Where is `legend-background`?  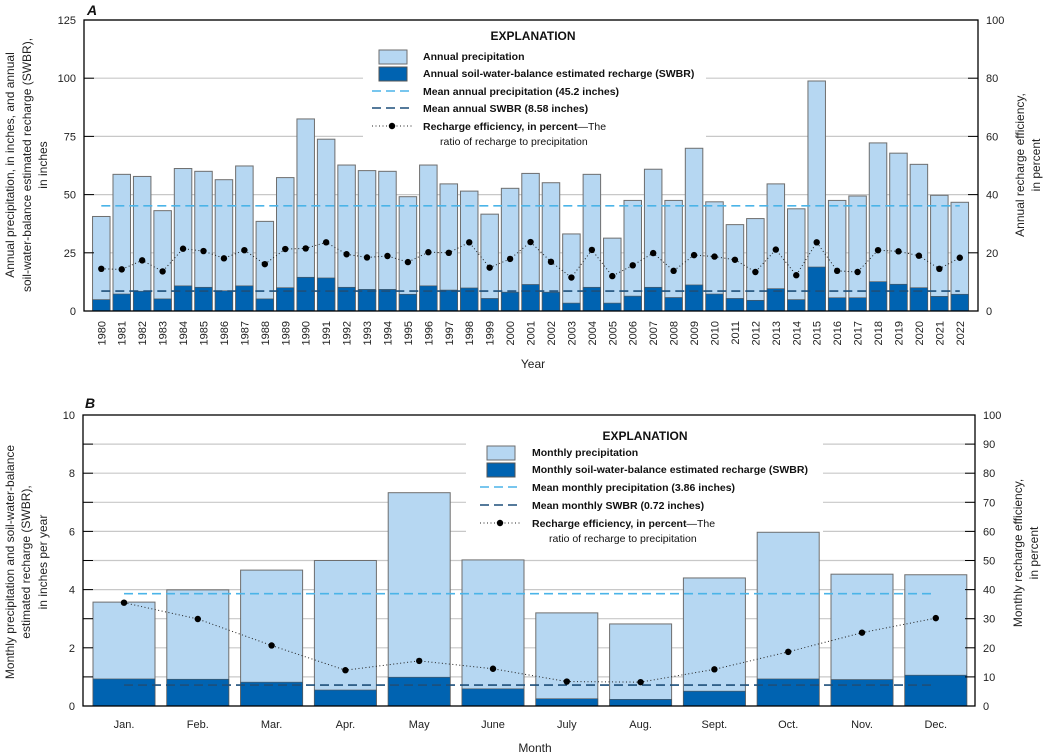 legend-background is located at coordinates (534, 85).